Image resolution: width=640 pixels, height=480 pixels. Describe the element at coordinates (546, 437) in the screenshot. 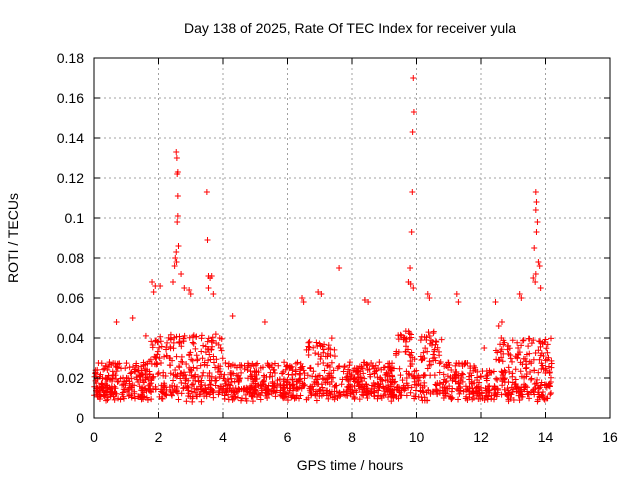

I see `x-tick-label: 14` at that location.